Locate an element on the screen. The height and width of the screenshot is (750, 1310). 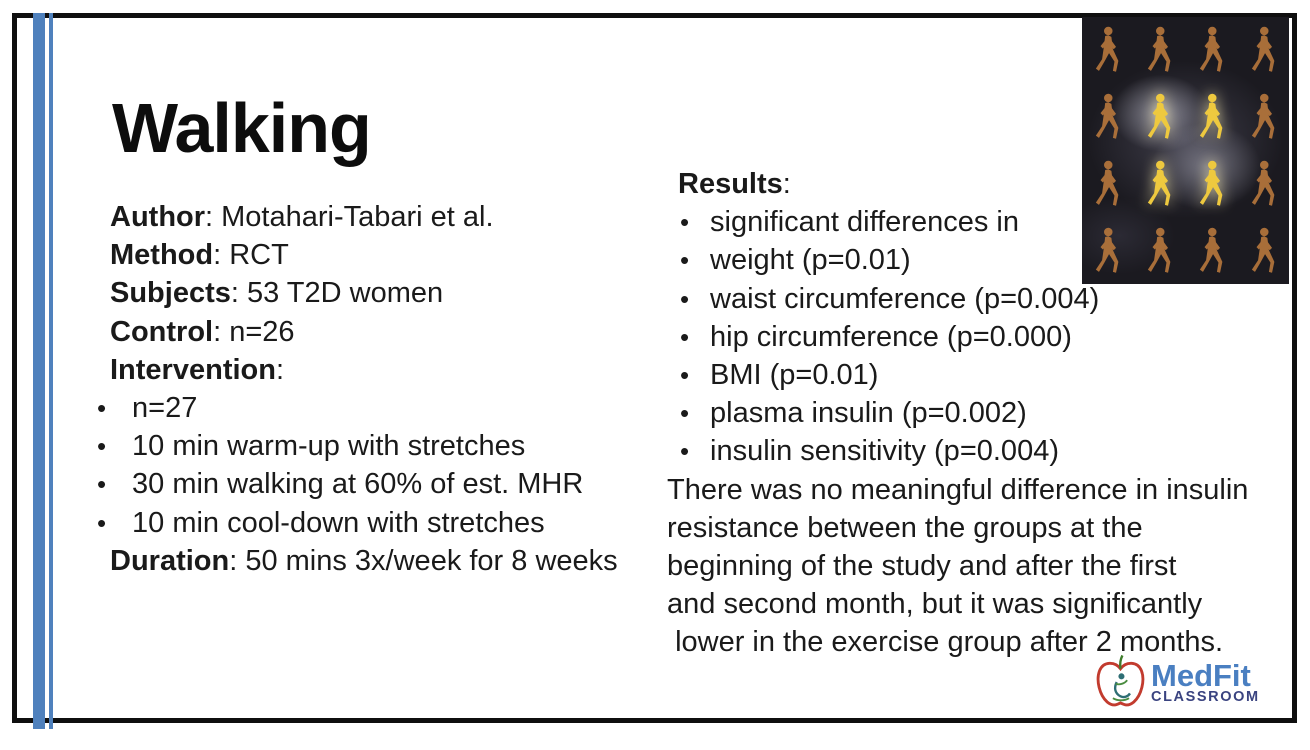
field-duration: Duration: 50 mins 3x/week for 8 weeks is located at coordinates (388, 561).